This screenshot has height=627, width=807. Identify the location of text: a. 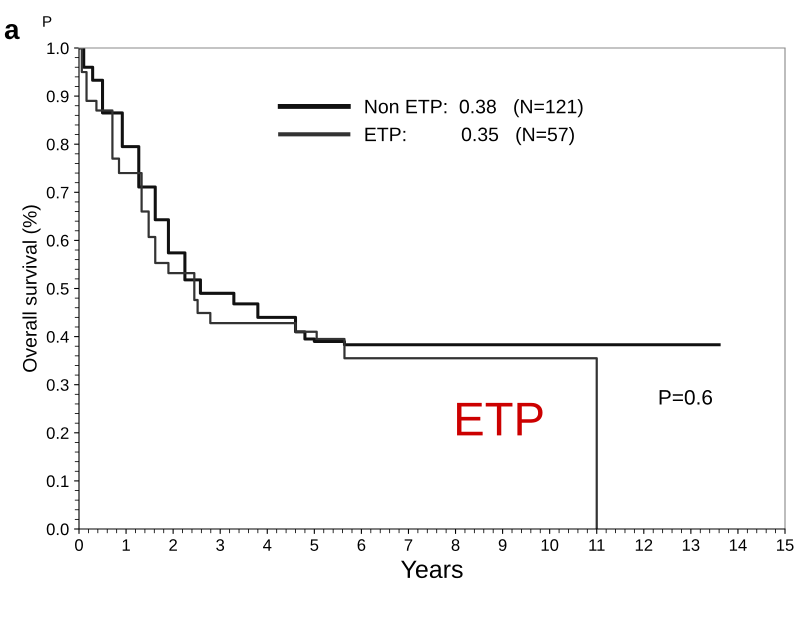
(12, 32).